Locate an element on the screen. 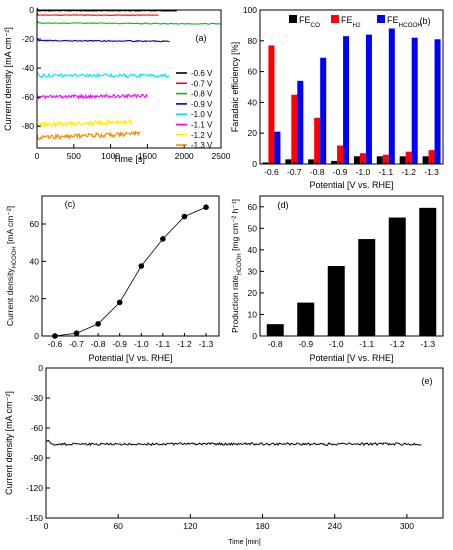  panel-label: (b) is located at coordinates (425, 21).